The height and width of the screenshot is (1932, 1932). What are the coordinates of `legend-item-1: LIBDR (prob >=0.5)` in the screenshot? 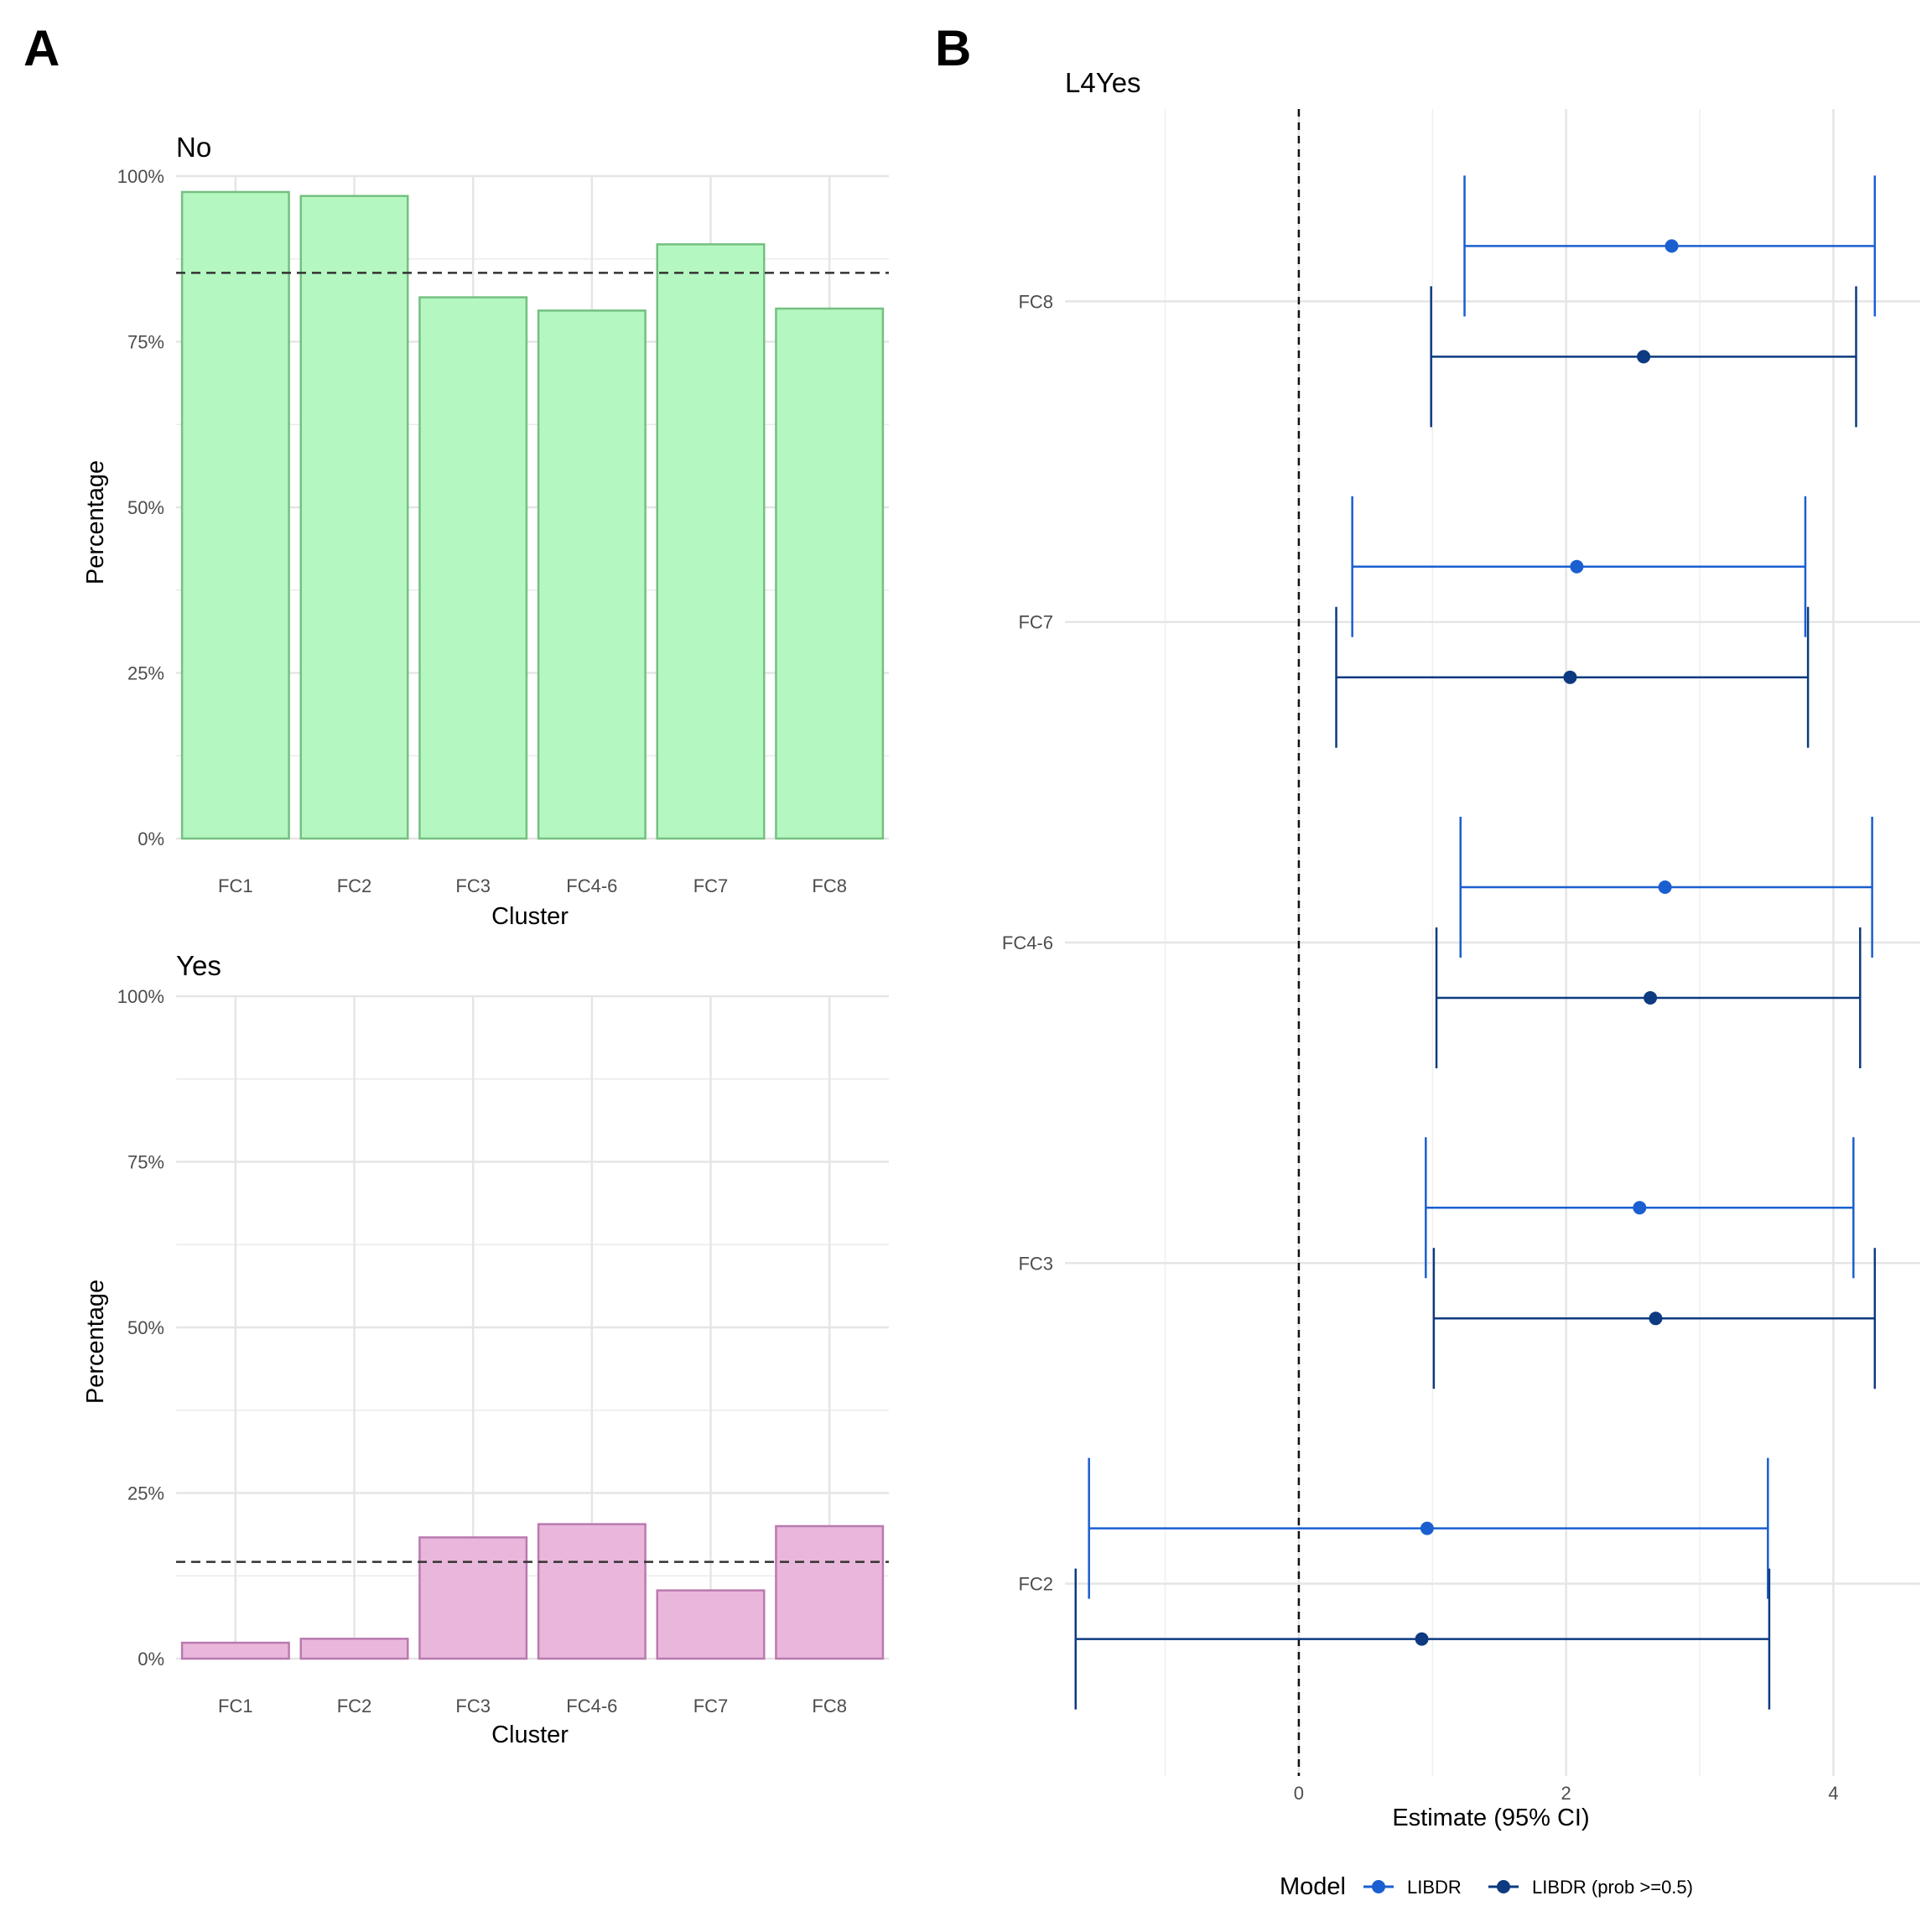 It's located at (1590, 1887).